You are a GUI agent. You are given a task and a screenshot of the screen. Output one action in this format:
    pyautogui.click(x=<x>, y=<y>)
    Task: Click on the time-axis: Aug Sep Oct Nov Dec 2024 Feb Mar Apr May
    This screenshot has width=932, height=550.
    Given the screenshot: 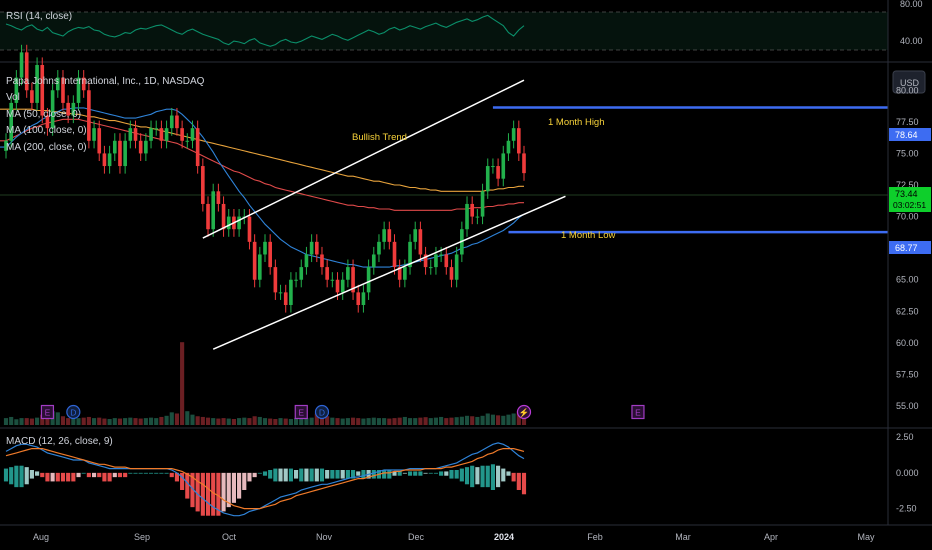 What is the action you would take?
    pyautogui.click(x=466, y=533)
    